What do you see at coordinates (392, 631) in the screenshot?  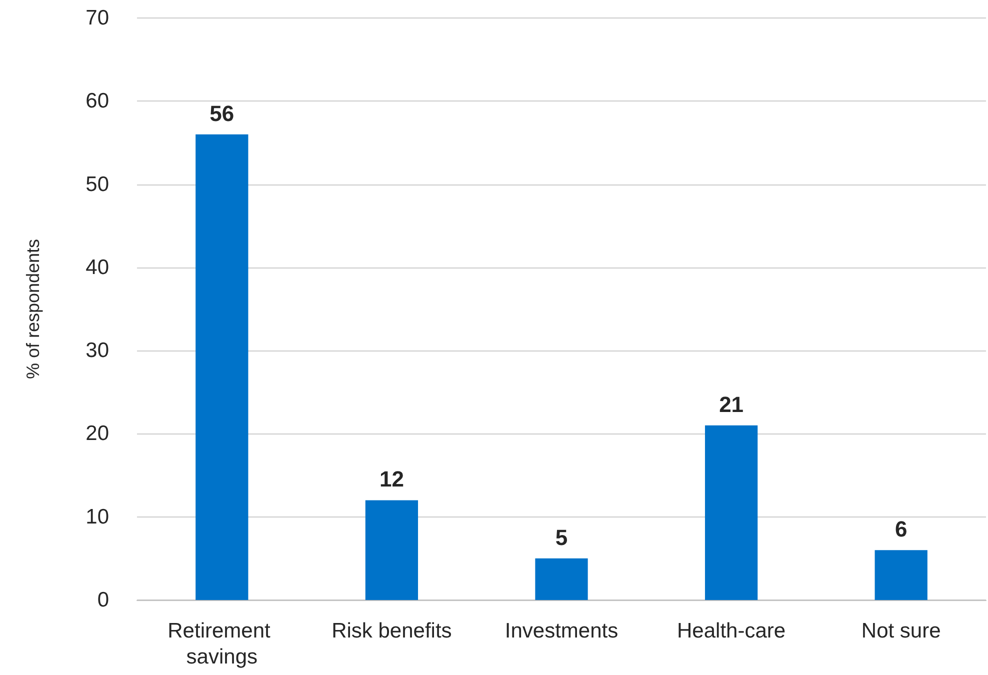 I see `x-tick-label: Risk benefits` at bounding box center [392, 631].